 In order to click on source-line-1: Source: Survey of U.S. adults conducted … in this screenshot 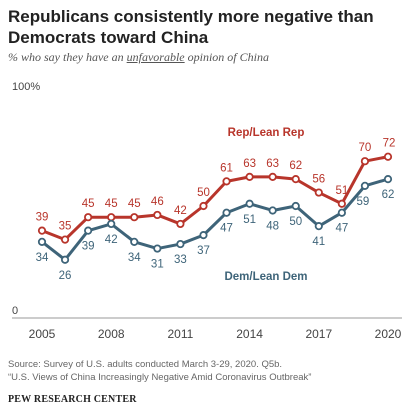, I will do `click(145, 364)`.